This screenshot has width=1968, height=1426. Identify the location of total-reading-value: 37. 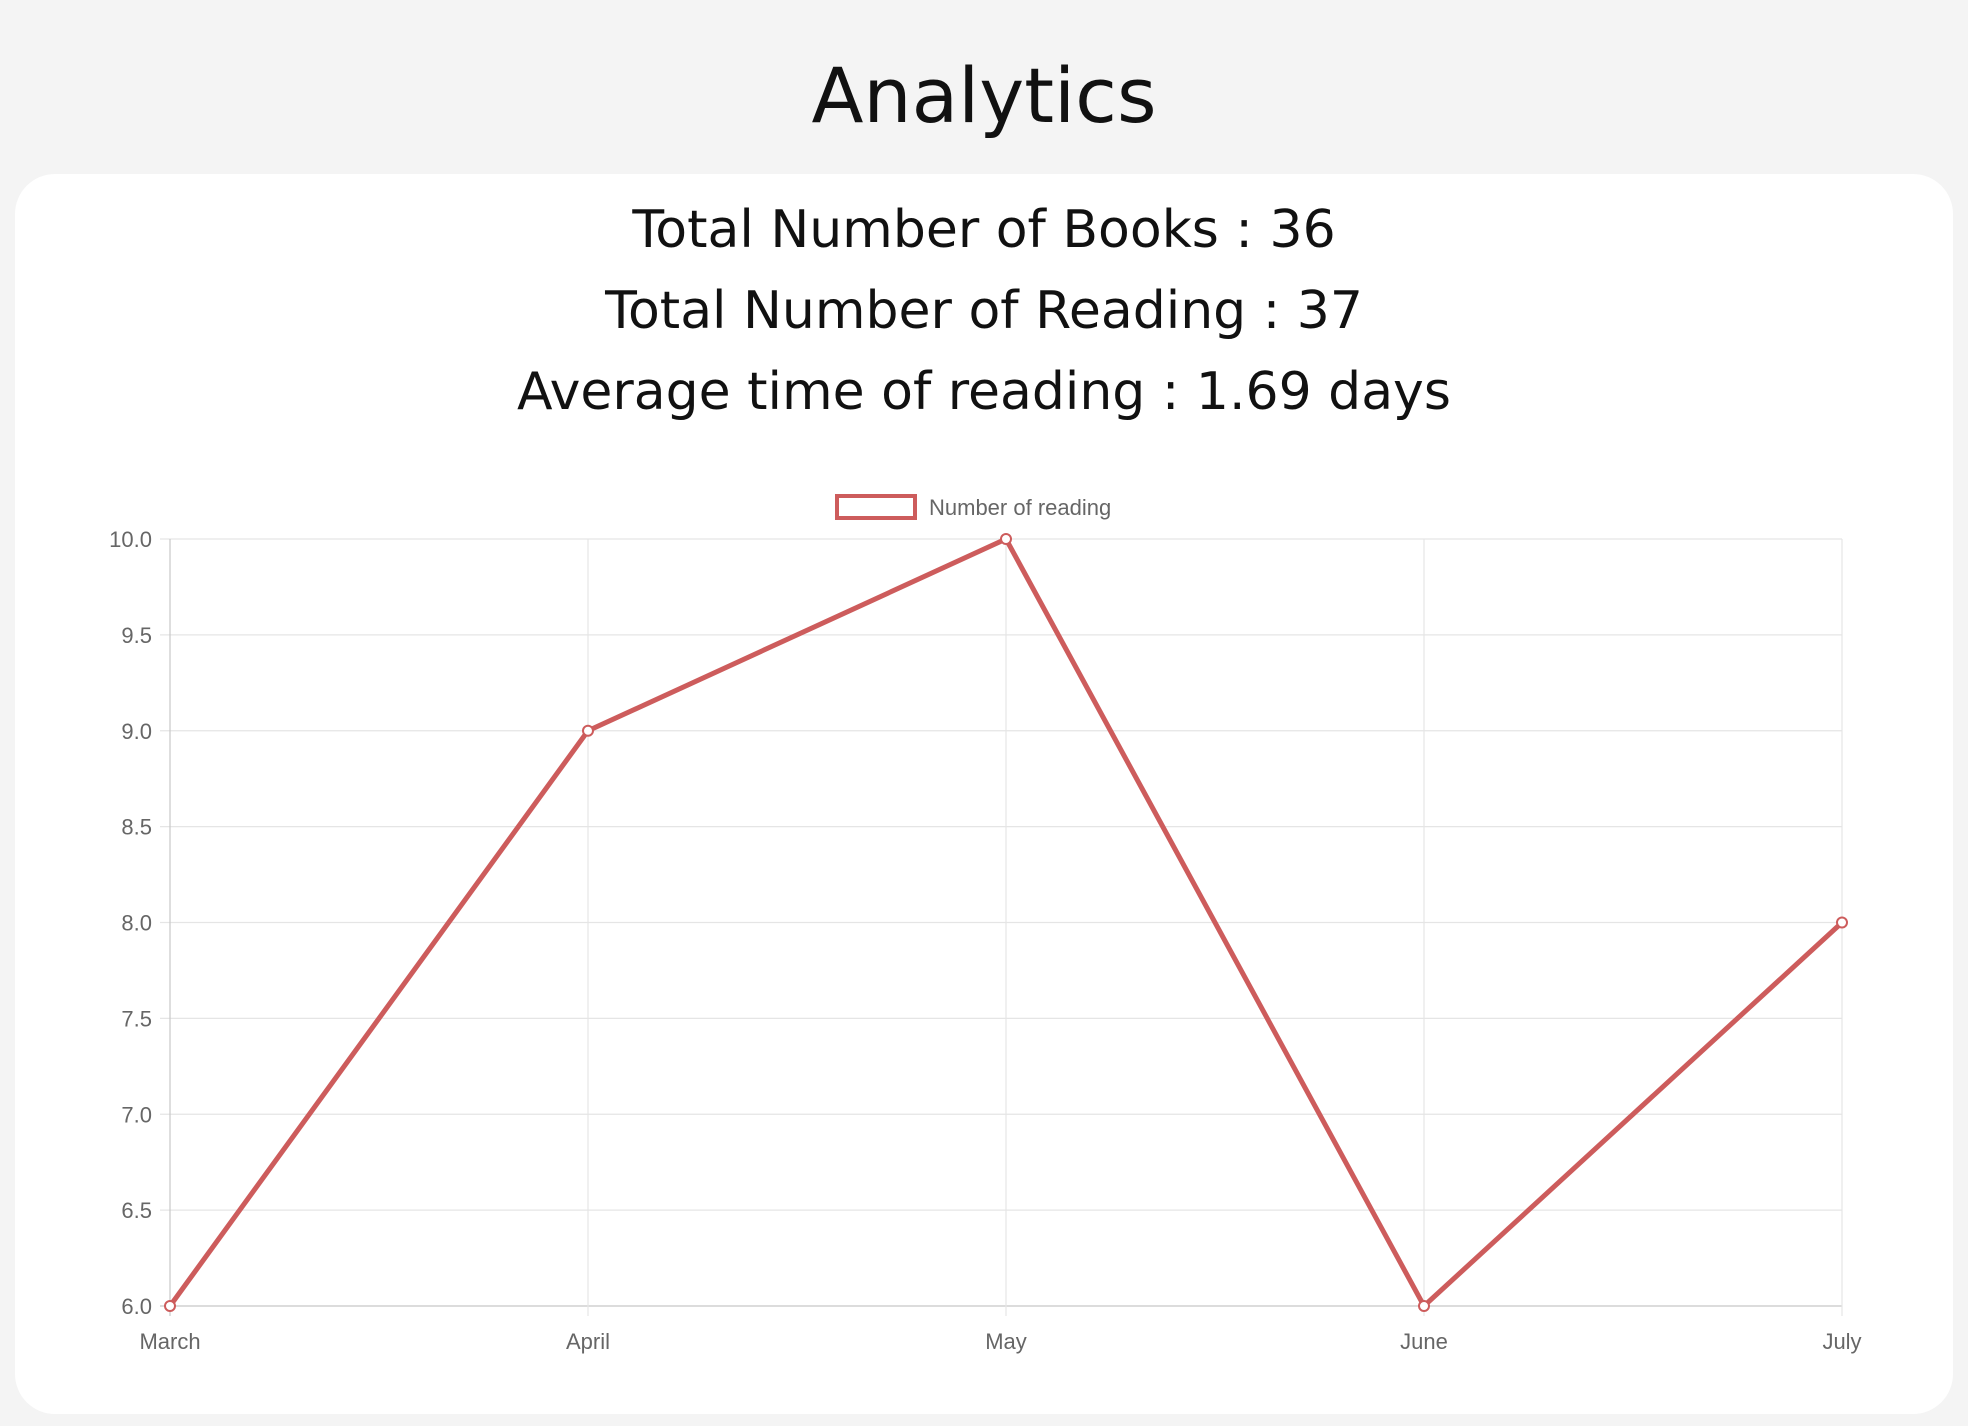
(1329, 311).